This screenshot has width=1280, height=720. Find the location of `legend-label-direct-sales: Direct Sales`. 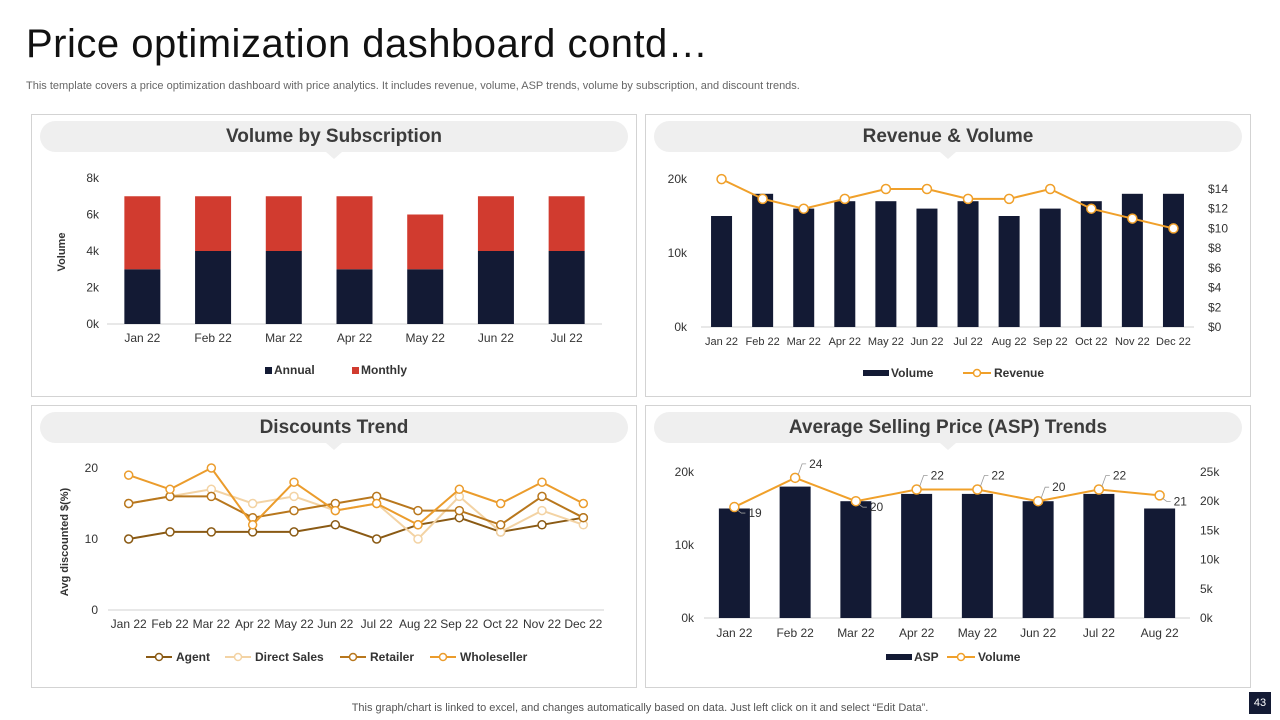

legend-label-direct-sales: Direct Sales is located at coordinates (289, 657).